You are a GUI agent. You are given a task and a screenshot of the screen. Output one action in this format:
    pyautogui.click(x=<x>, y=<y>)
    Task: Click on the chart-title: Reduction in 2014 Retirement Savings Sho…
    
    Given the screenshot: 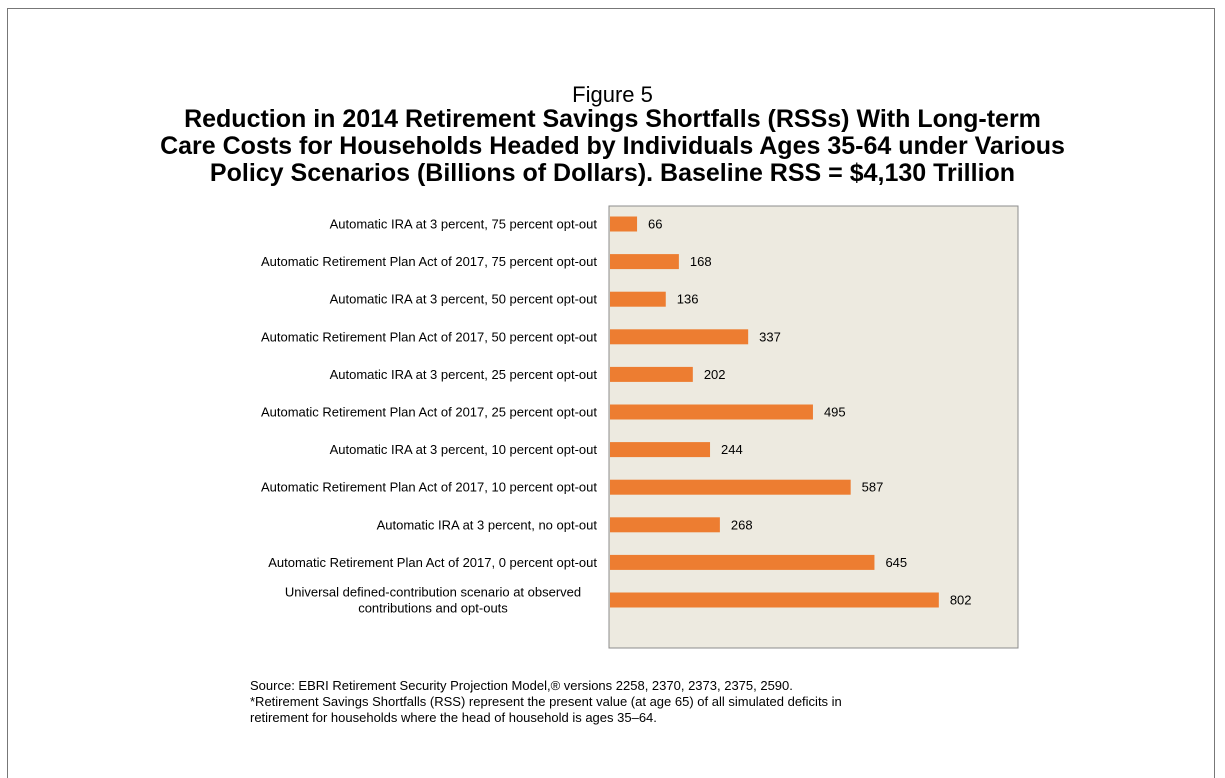 What is the action you would take?
    pyautogui.click(x=612, y=146)
    